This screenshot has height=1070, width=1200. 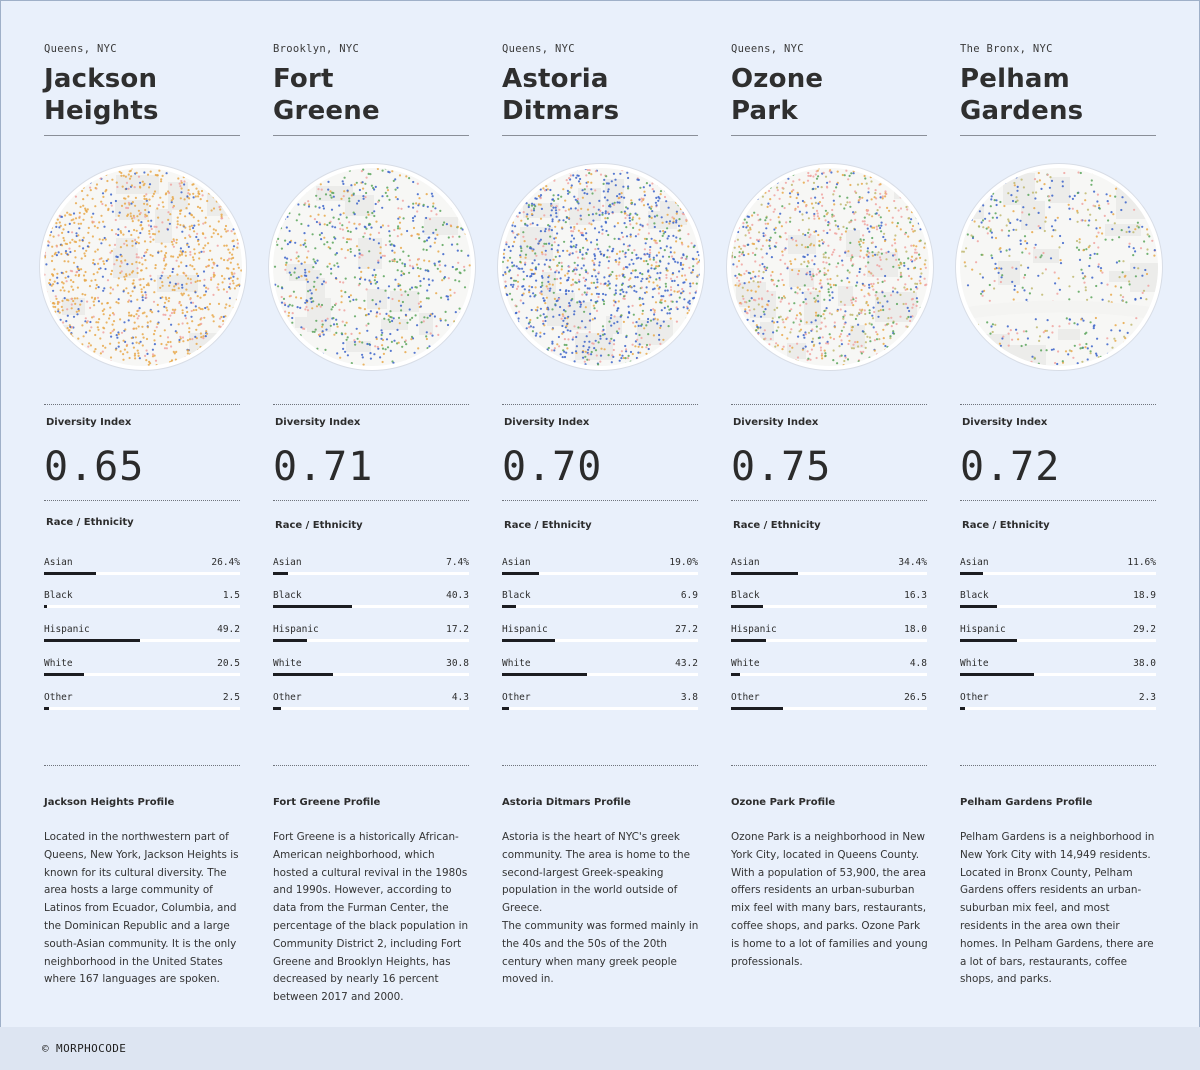 What do you see at coordinates (371, 668) in the screenshot?
I see `ethnicity-row: White 30.8` at bounding box center [371, 668].